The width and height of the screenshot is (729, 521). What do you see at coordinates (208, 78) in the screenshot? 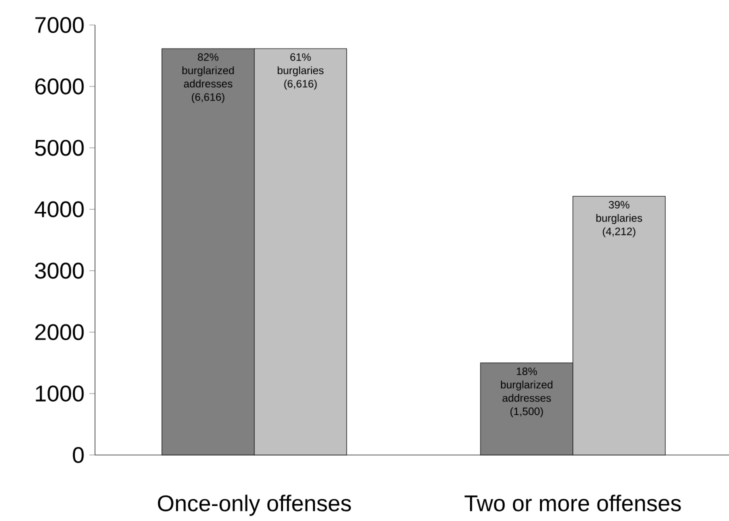
I see `data-label: 82% burglarized addresses (6,616)` at bounding box center [208, 78].